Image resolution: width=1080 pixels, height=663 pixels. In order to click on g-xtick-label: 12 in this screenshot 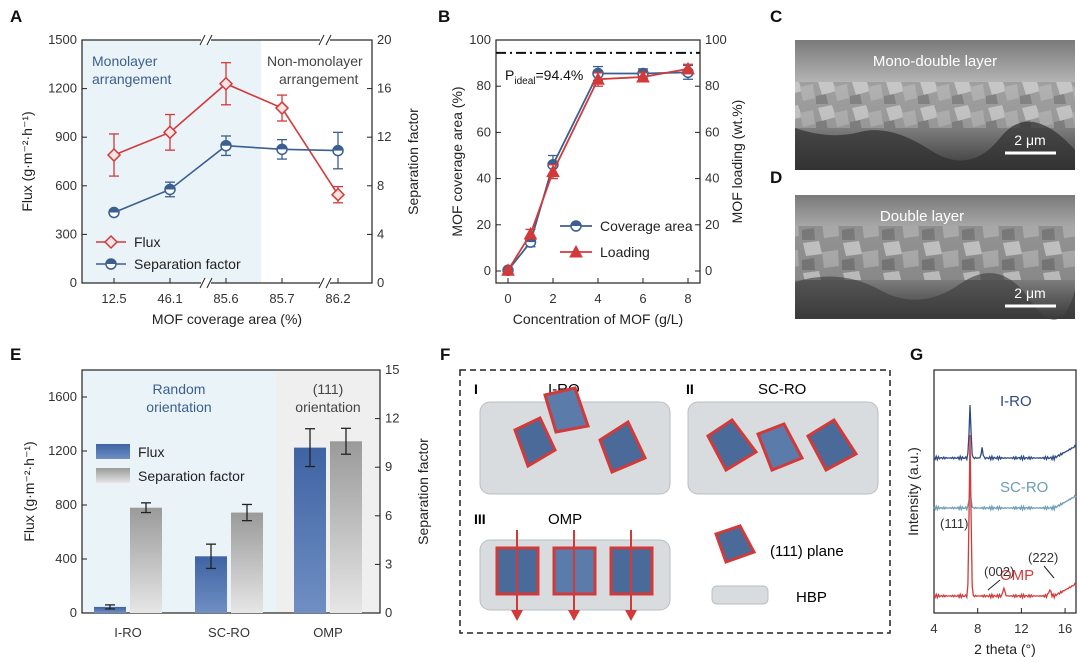, I will do `click(1021, 628)`.